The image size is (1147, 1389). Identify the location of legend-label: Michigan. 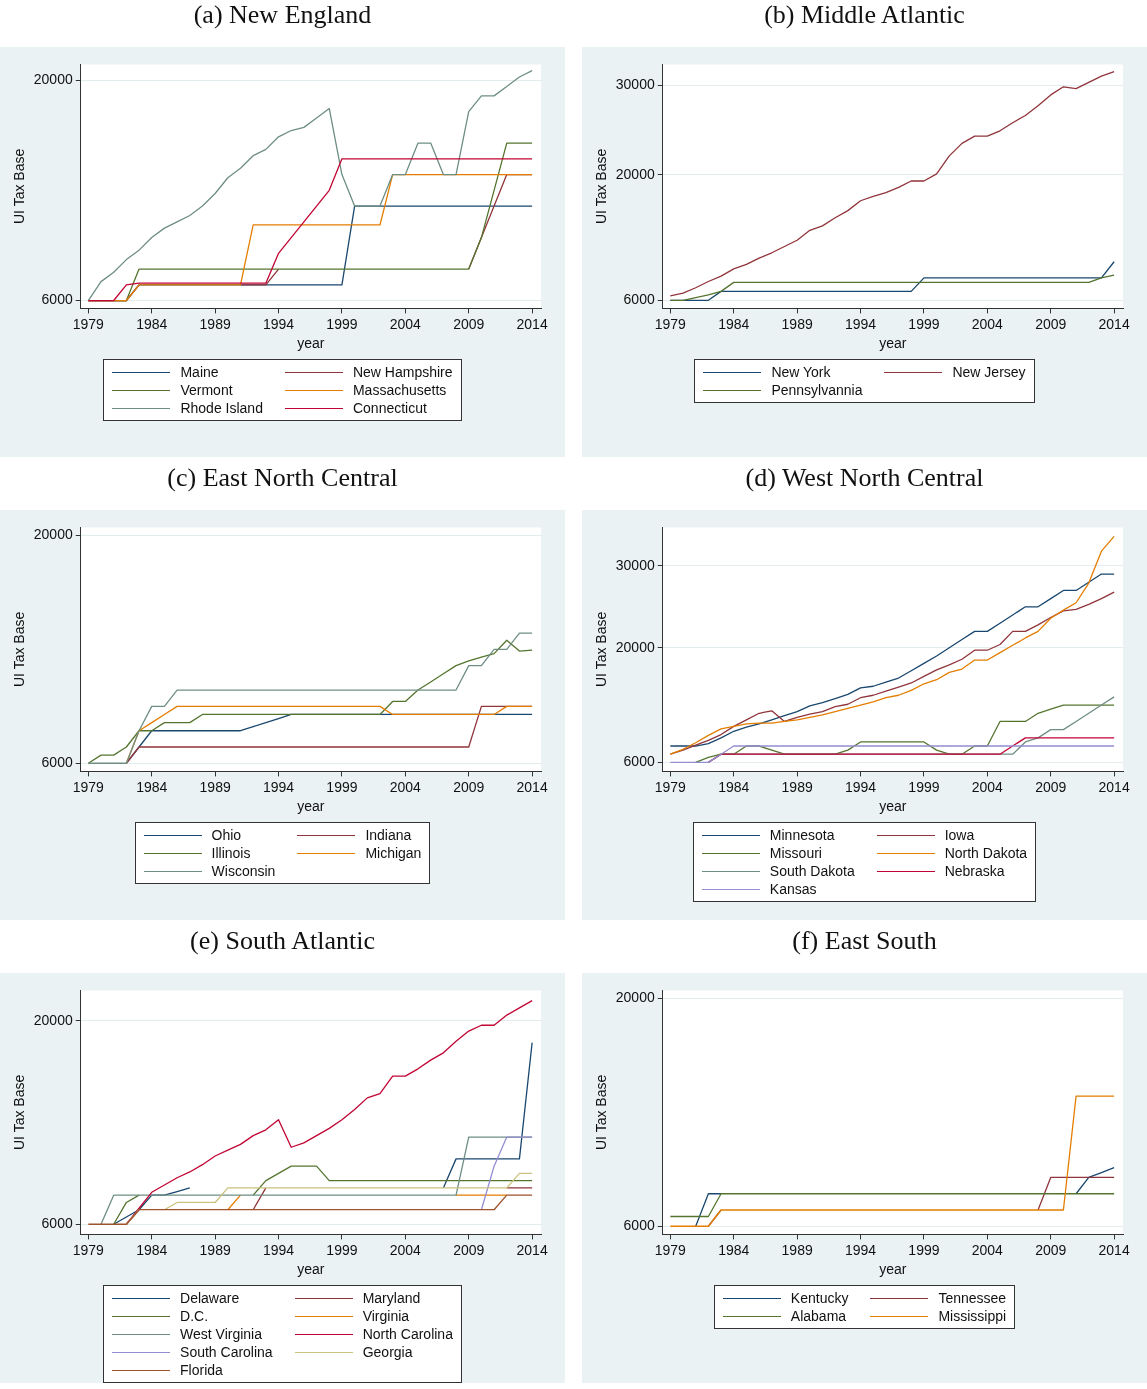
(393, 853).